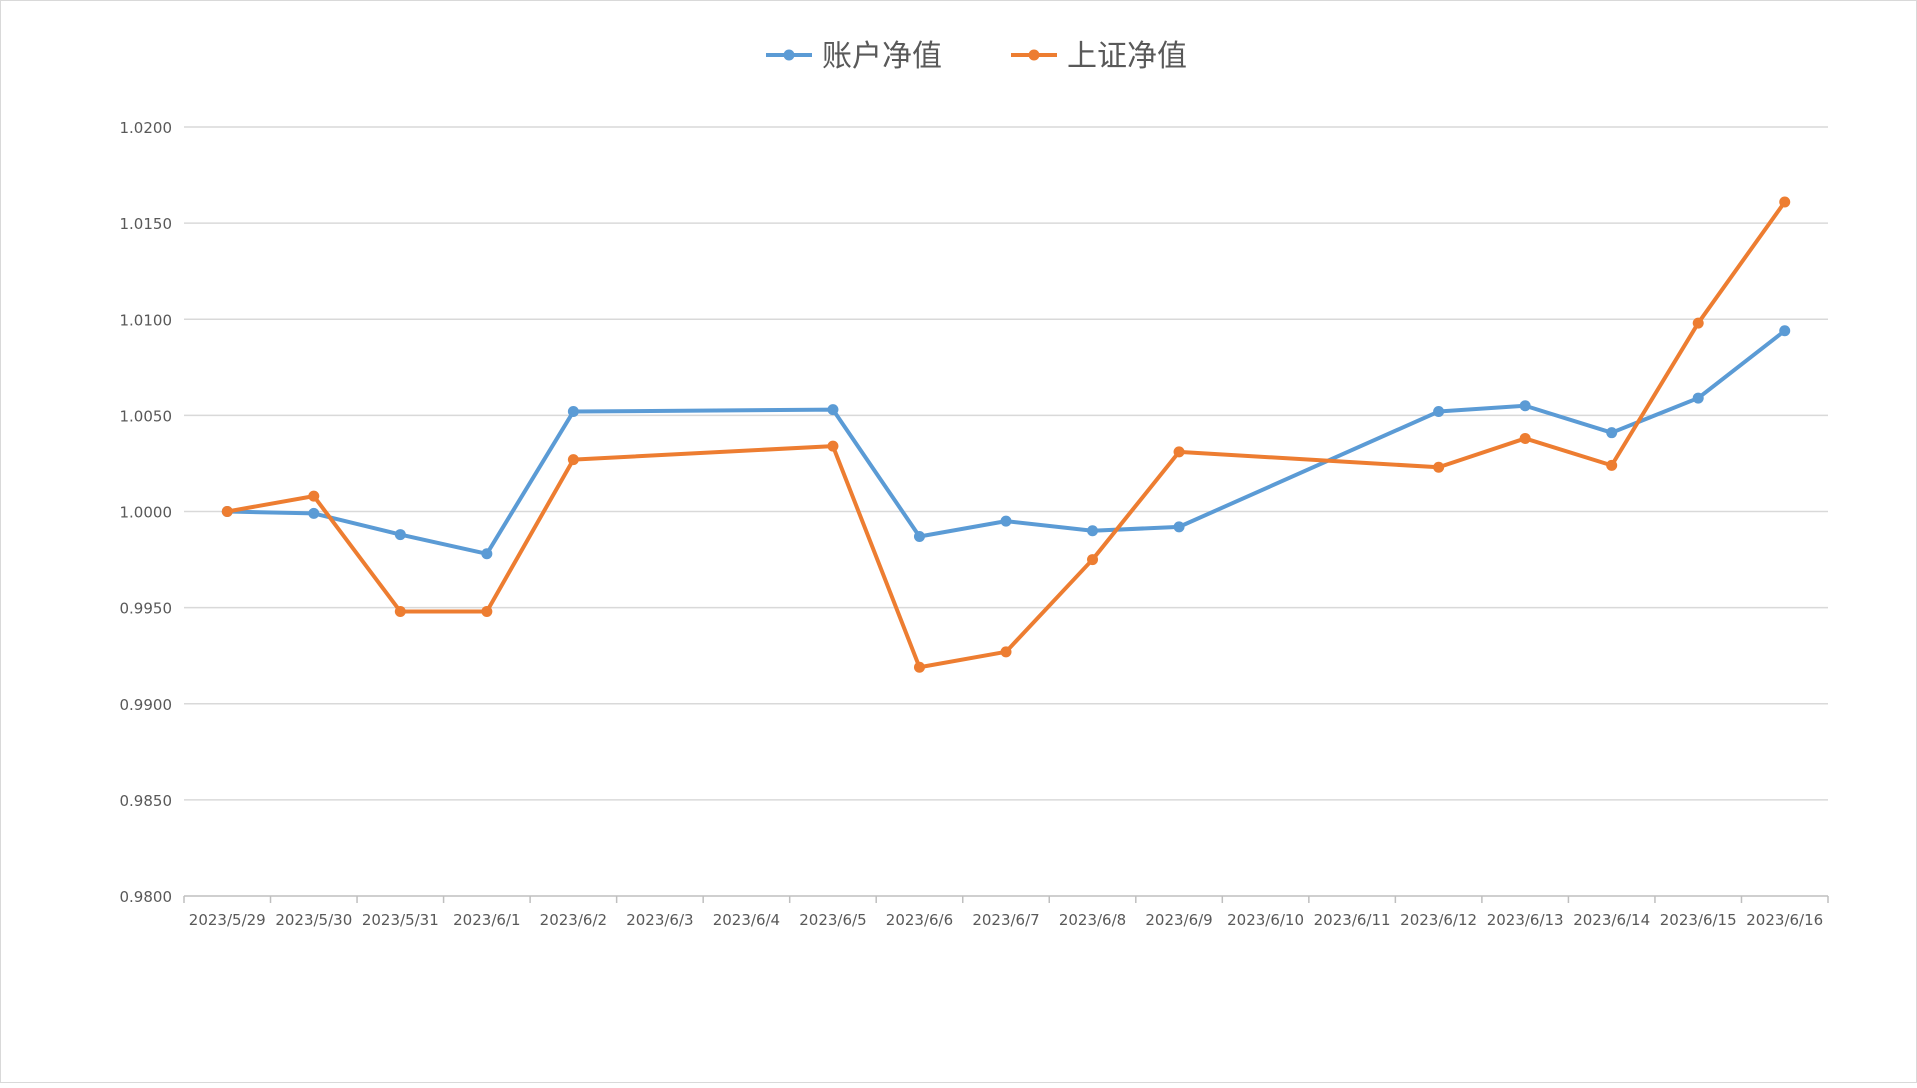  Describe the element at coordinates (486, 920) in the screenshot. I see `x-tick-label: 2023/6/1` at that location.